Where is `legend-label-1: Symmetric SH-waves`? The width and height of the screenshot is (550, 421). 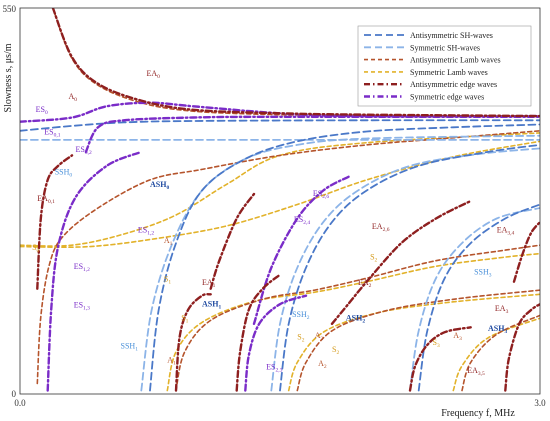 legend-label-1: Symmetric SH-waves is located at coordinates (445, 47).